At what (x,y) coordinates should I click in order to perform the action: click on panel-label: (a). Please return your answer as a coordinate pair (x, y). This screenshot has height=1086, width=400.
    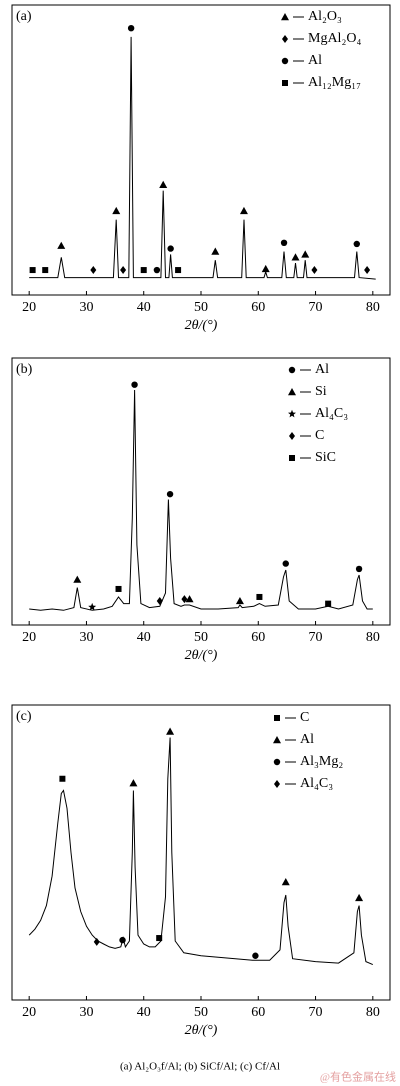
    Looking at the image, I should click on (24, 16).